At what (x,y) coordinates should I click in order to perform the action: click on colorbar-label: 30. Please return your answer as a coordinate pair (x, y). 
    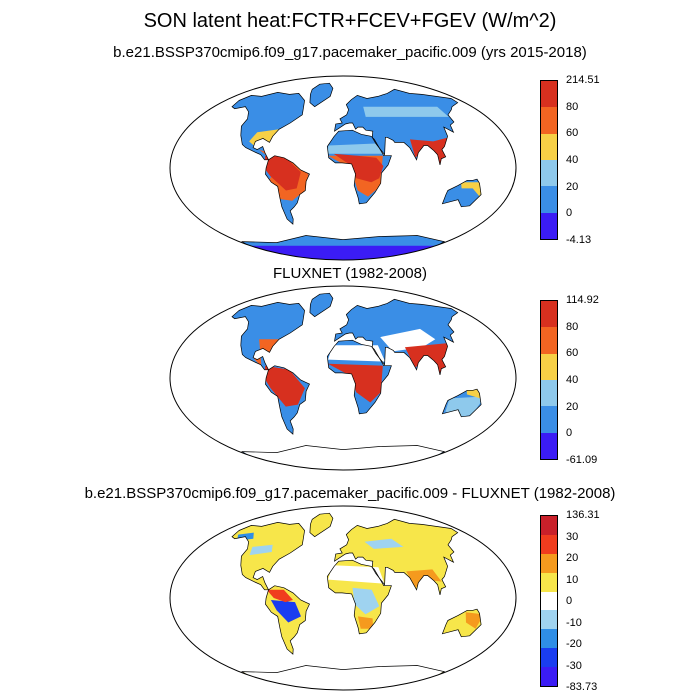
    Looking at the image, I should click on (572, 536).